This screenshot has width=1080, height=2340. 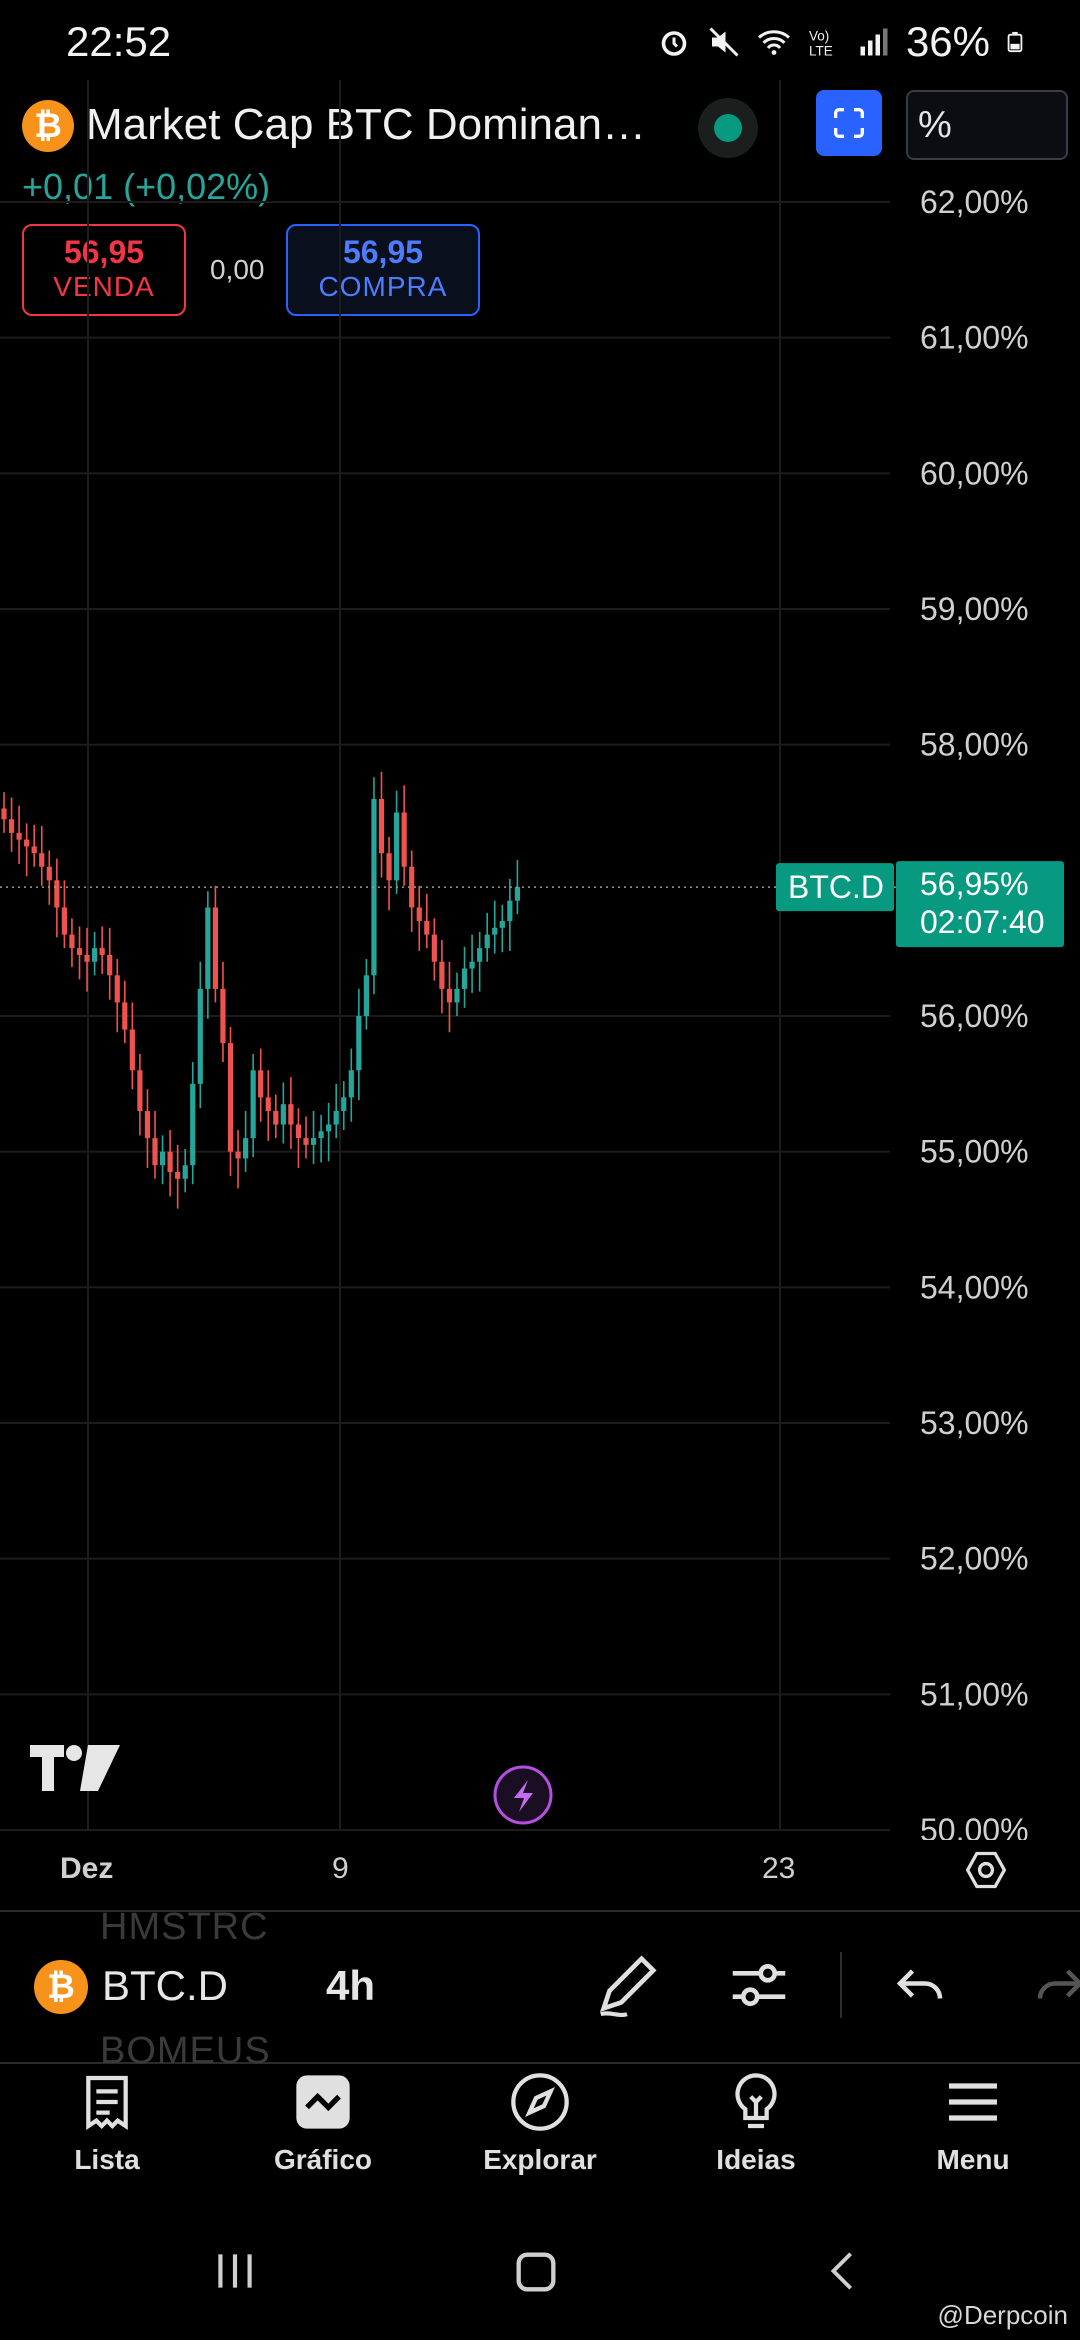 What do you see at coordinates (974, 1694) in the screenshot?
I see `y-tick-label: 51,00%` at bounding box center [974, 1694].